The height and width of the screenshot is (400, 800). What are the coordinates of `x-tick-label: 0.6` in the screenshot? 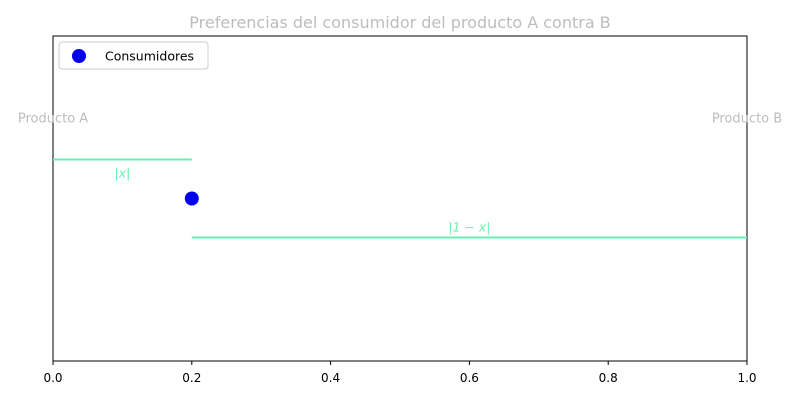 It's located at (469, 378).